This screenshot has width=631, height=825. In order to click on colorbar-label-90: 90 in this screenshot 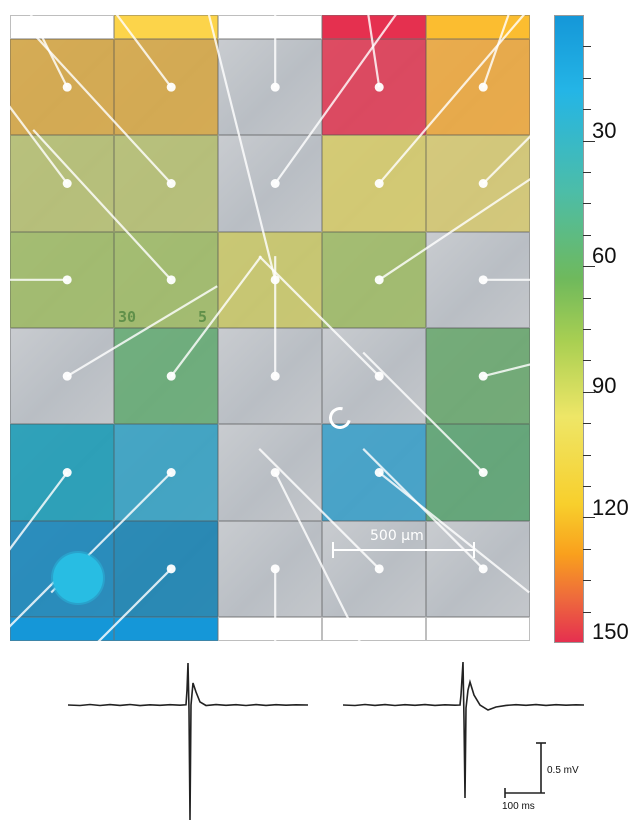, I will do `click(604, 385)`.